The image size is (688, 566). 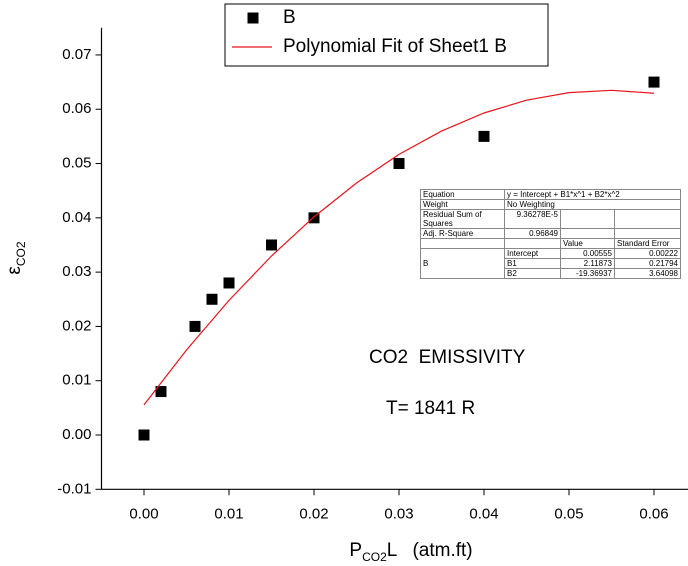 What do you see at coordinates (253, 18) in the screenshot?
I see `legend-marker` at bounding box center [253, 18].